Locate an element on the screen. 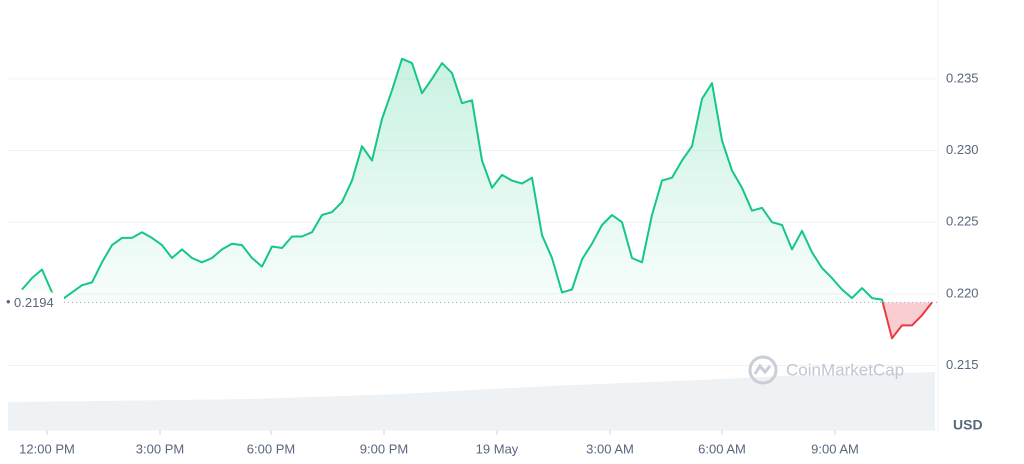 The width and height of the screenshot is (1024, 464). watermark: CoinMarketCap is located at coordinates (826, 370).